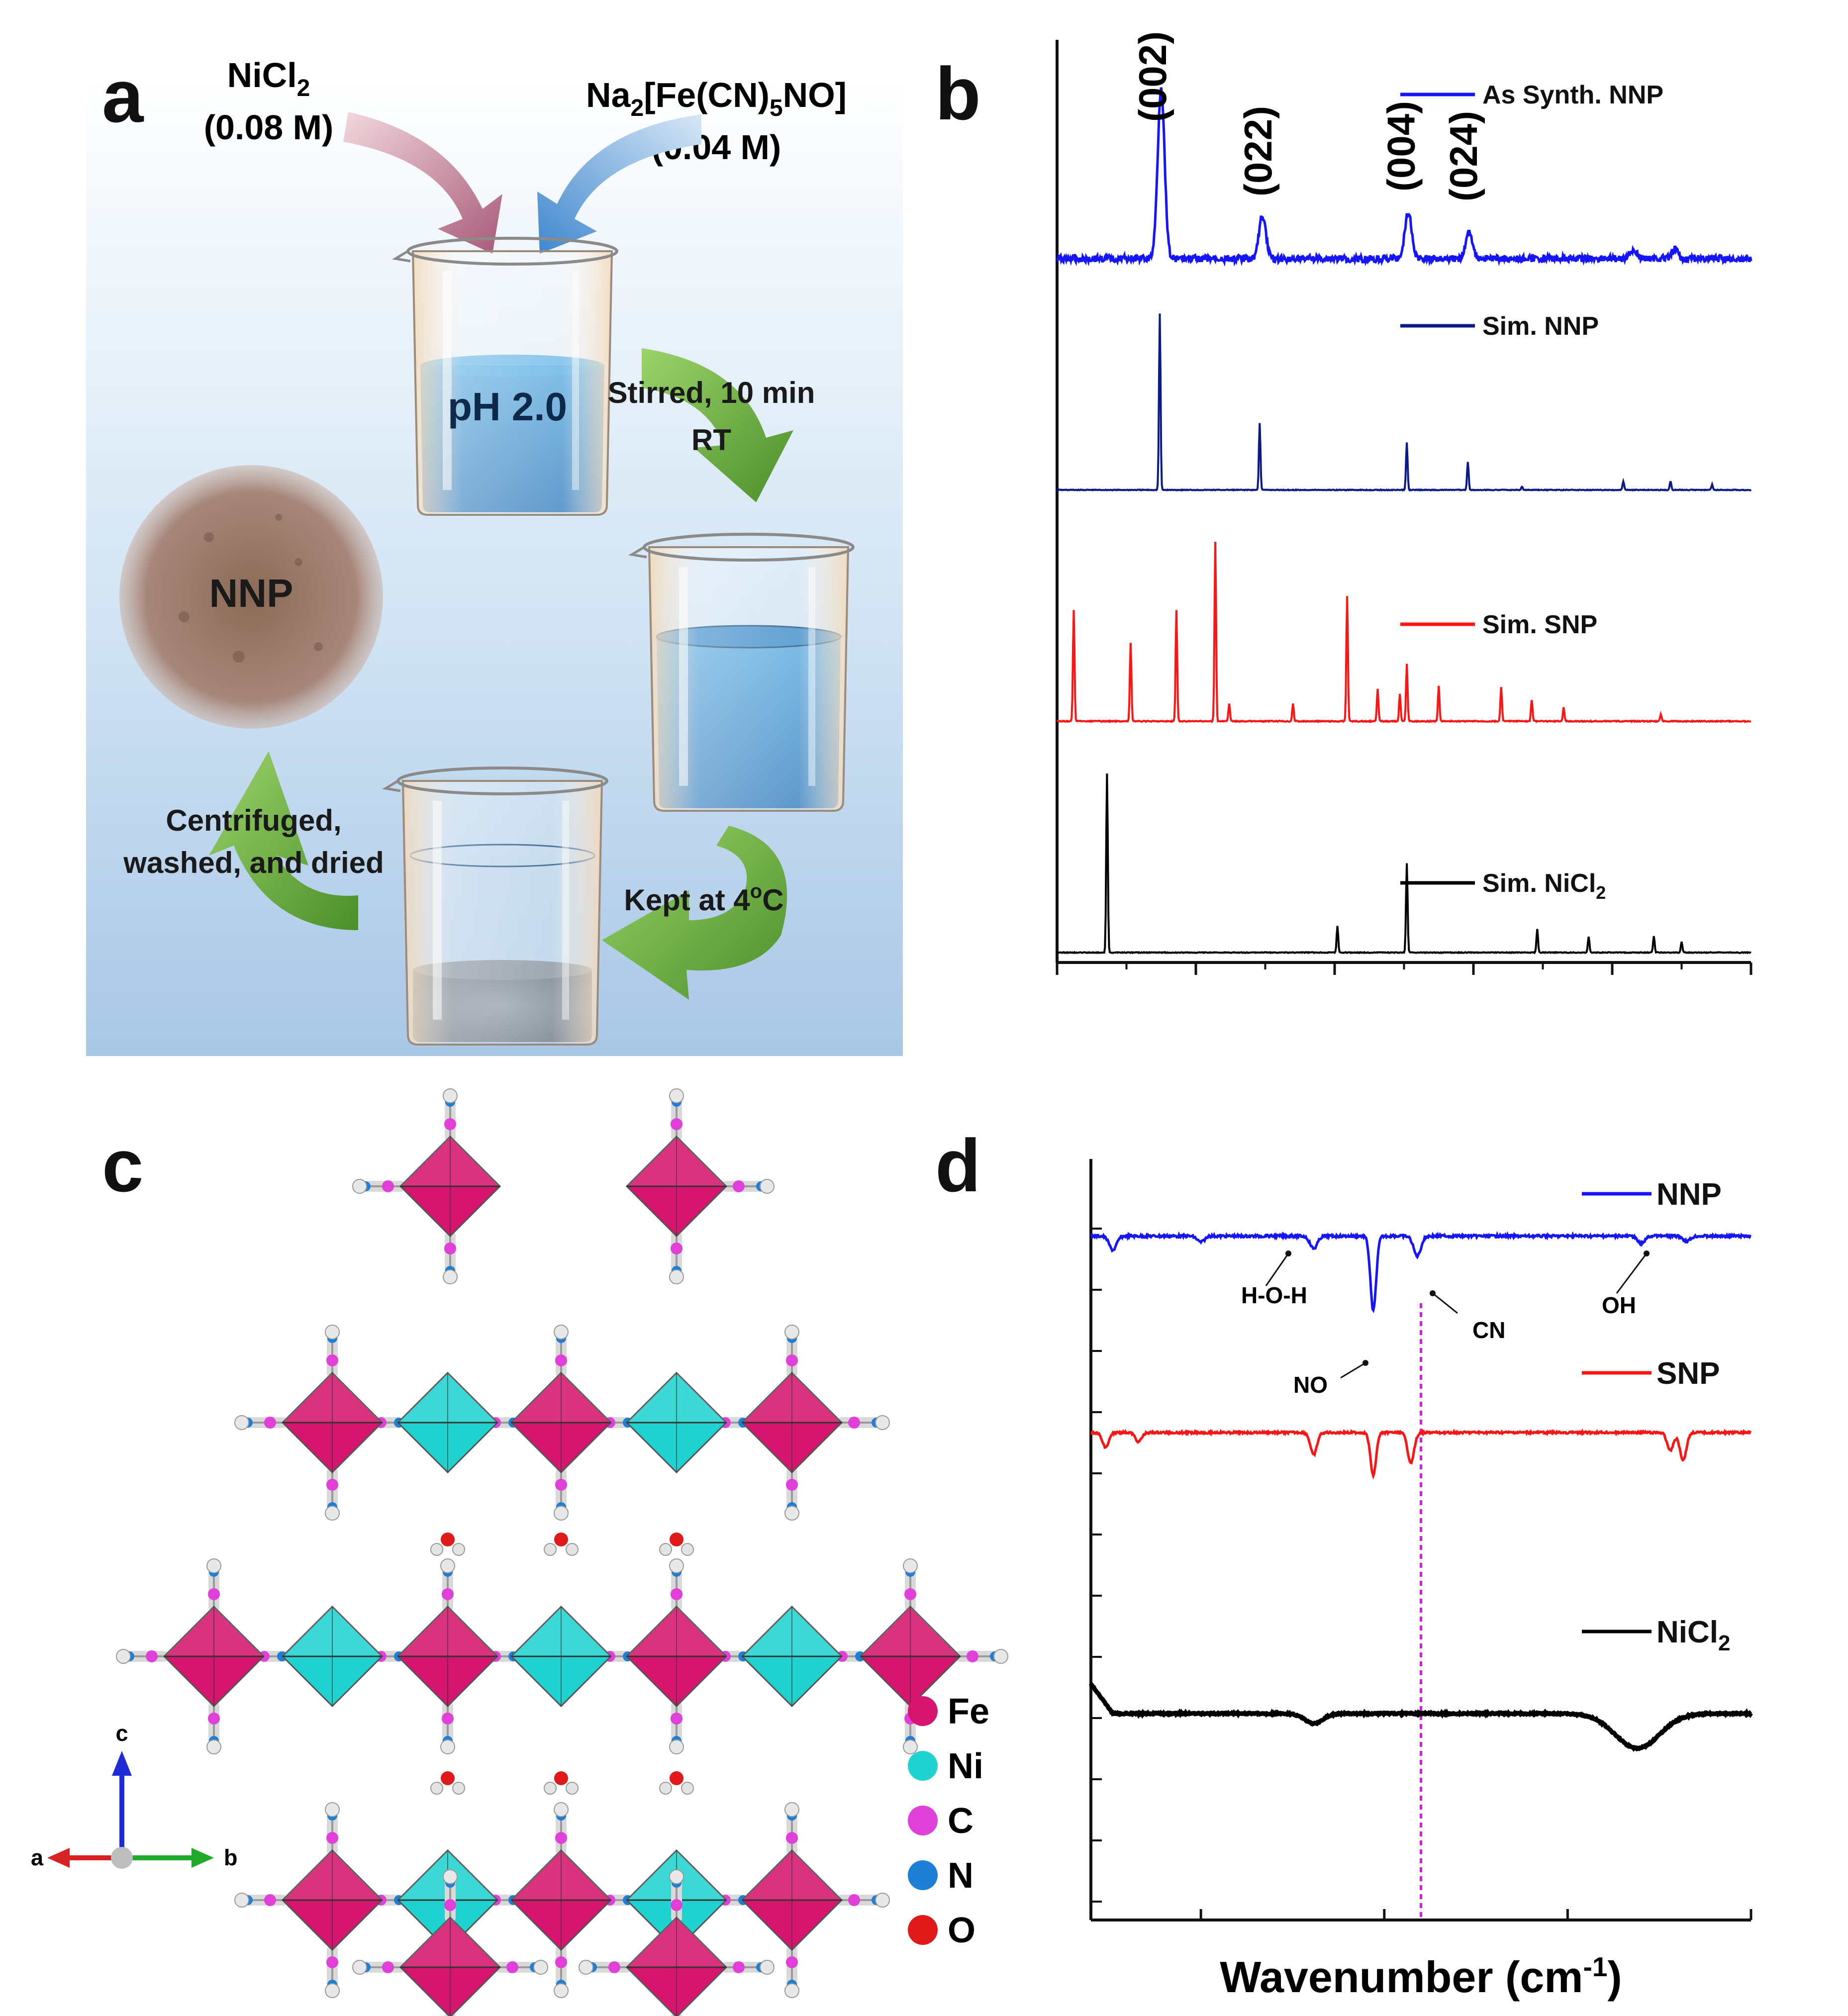  Describe the element at coordinates (1402, 1977) in the screenshot. I see `x-label-pre: Wavenumber (cm` at that location.